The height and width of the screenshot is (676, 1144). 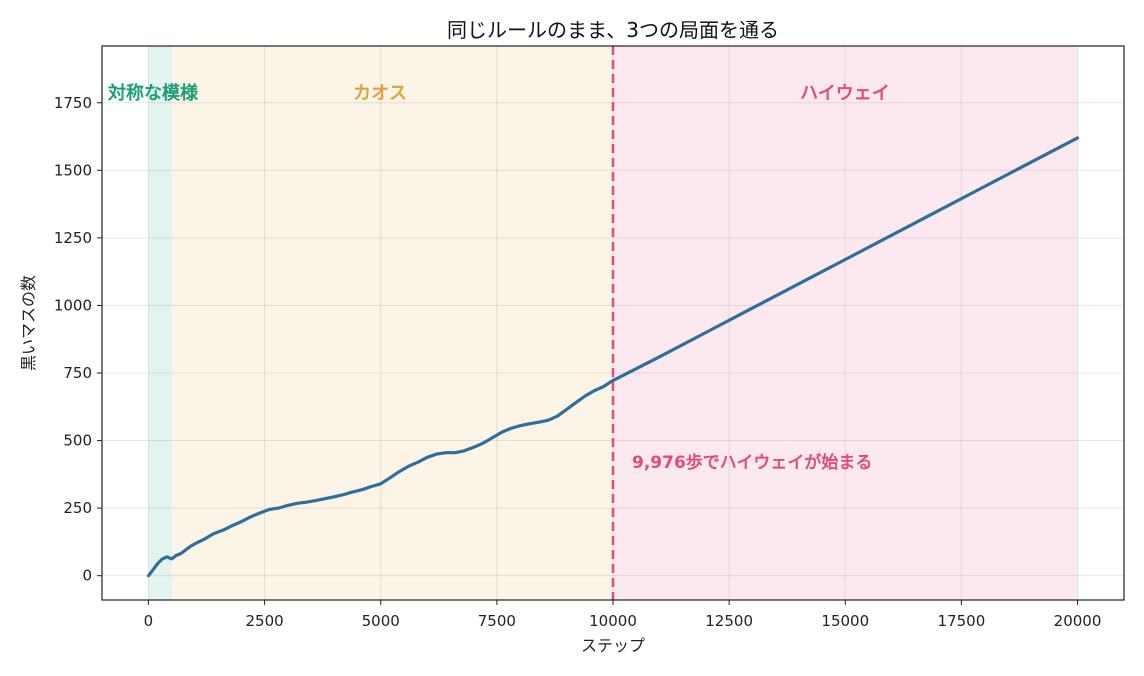 I want to click on y-tick-label: 1000, so click(x=73, y=305).